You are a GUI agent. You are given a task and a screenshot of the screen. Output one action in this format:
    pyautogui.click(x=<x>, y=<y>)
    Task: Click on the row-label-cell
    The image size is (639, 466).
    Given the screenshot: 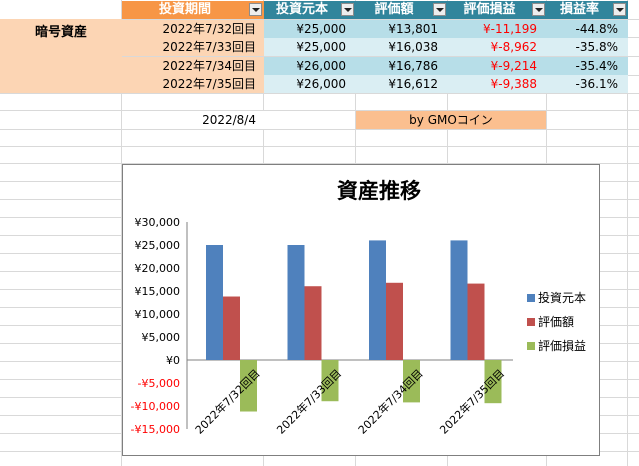 What is the action you would take?
    pyautogui.click(x=61, y=56)
    